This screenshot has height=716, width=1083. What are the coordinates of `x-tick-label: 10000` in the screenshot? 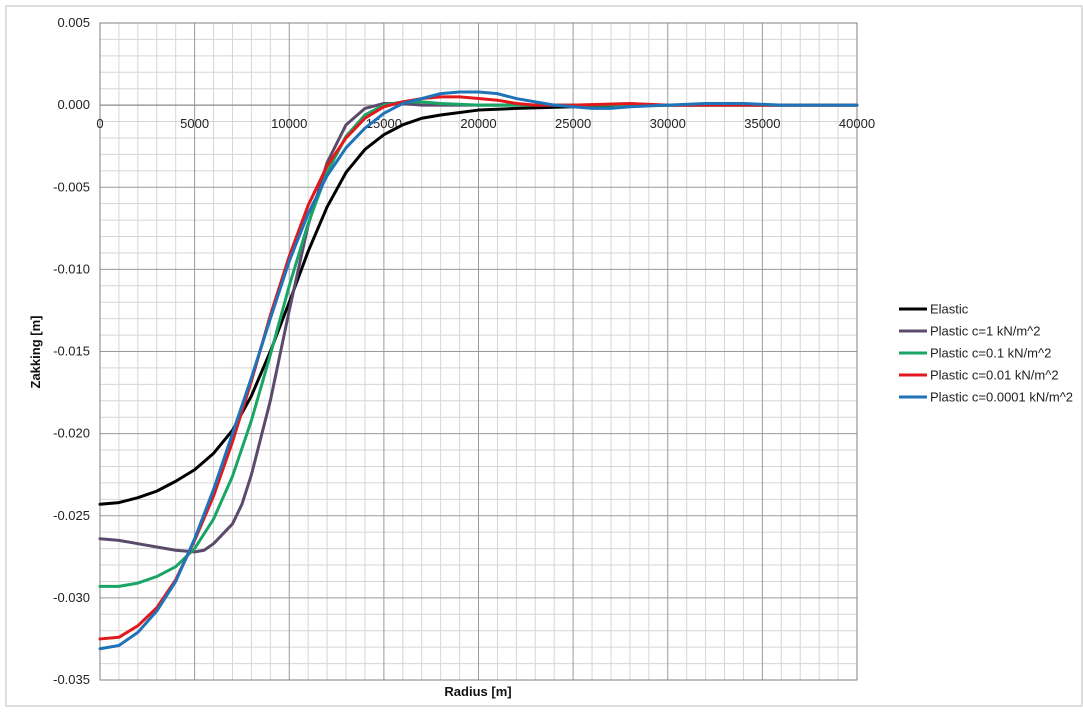 It's located at (289, 123).